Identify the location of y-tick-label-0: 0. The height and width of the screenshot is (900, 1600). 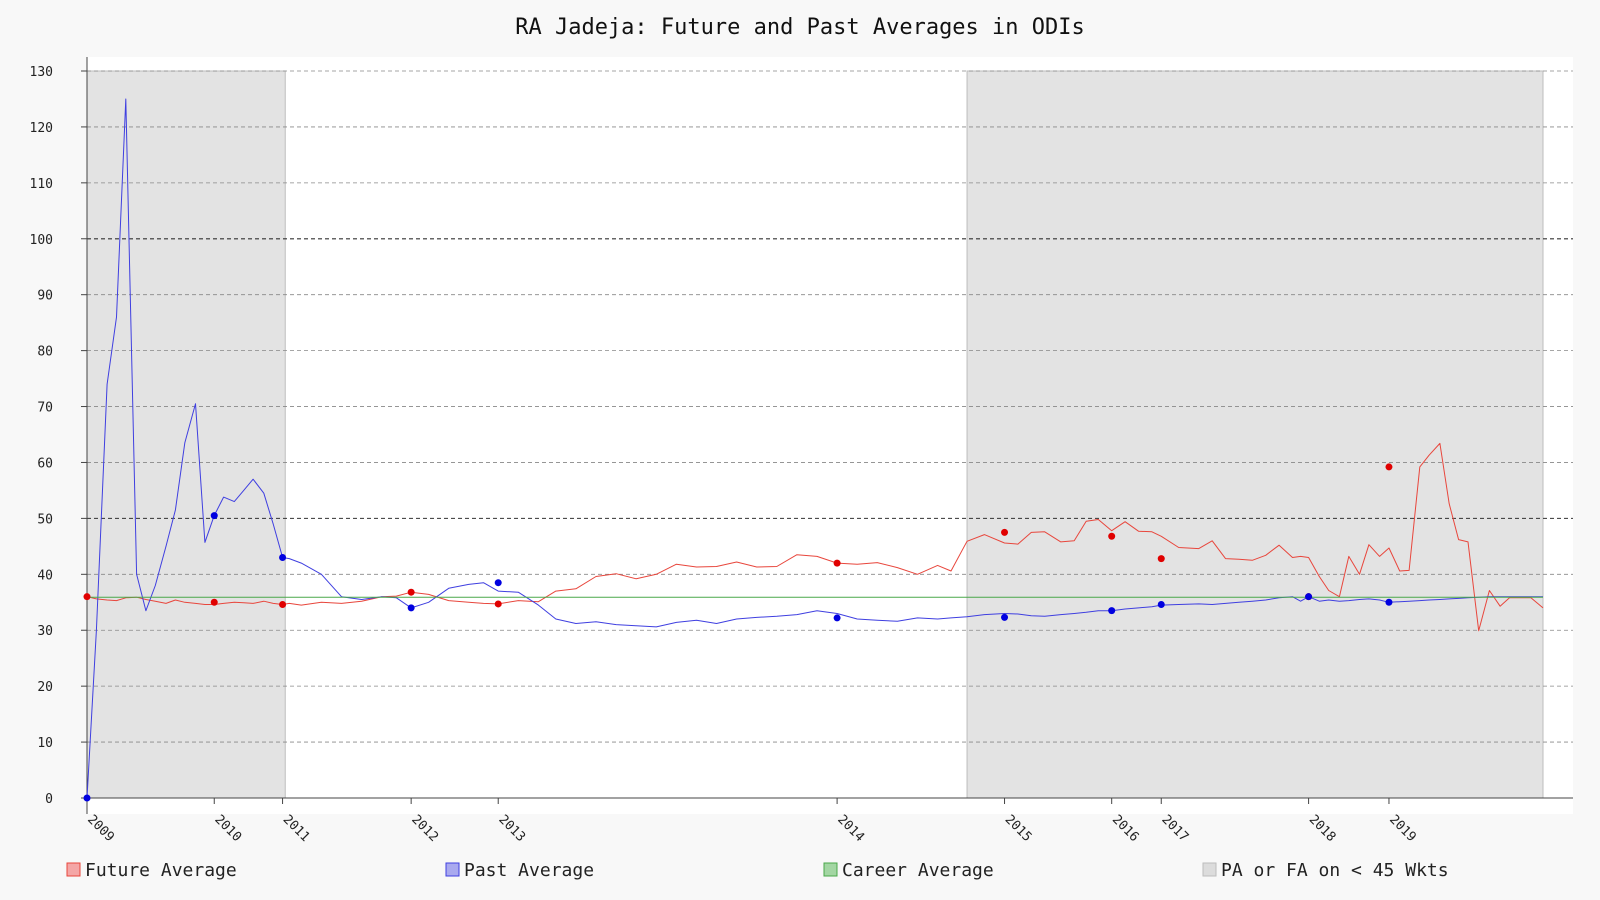
(49, 799).